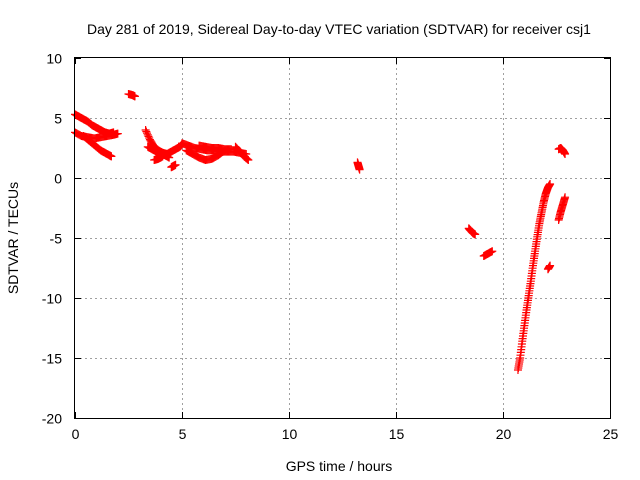 The image size is (640, 480). What do you see at coordinates (611, 434) in the screenshot?
I see `x-tick-label: 25` at bounding box center [611, 434].